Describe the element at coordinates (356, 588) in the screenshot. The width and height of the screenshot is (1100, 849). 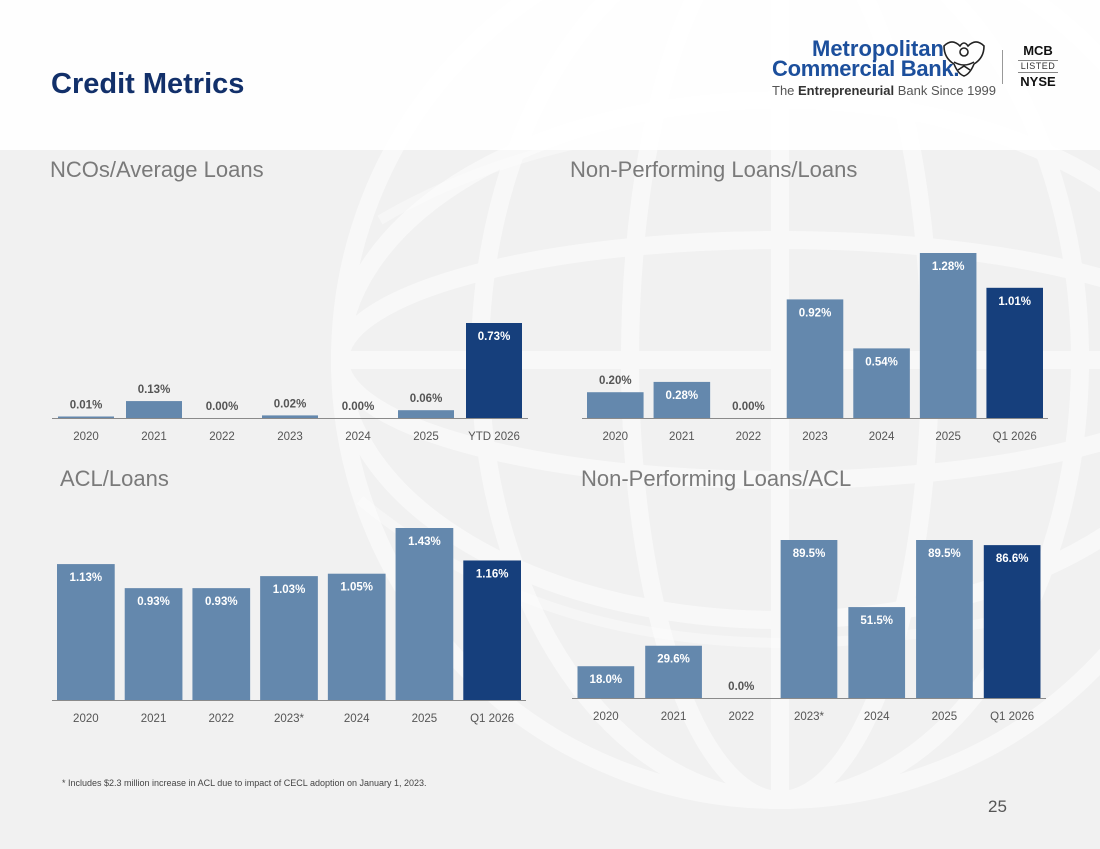
I see `data-label: 1.05%` at that location.